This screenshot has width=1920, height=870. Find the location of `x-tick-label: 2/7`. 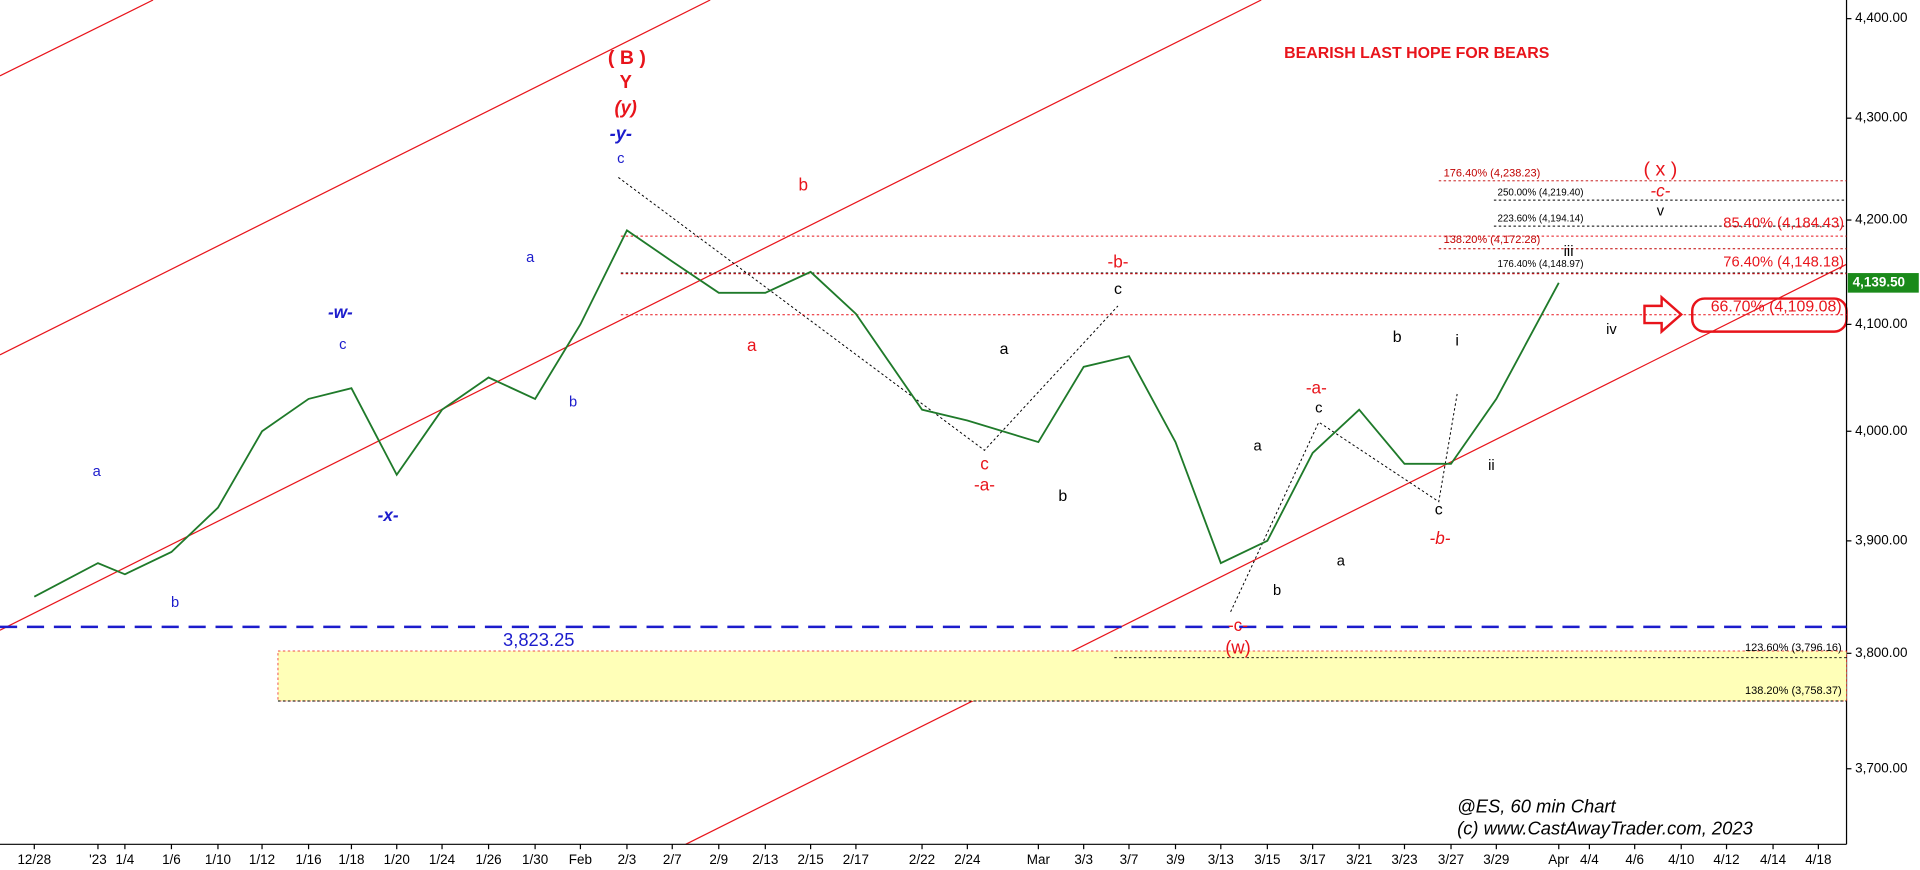

x-tick-label: 2/7 is located at coordinates (672, 859).